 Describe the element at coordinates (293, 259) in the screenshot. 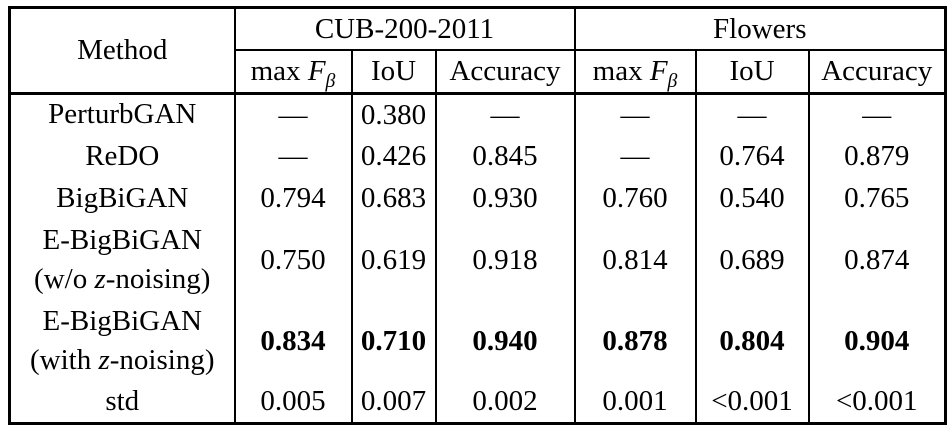

I see `value-cell: 0.750` at that location.